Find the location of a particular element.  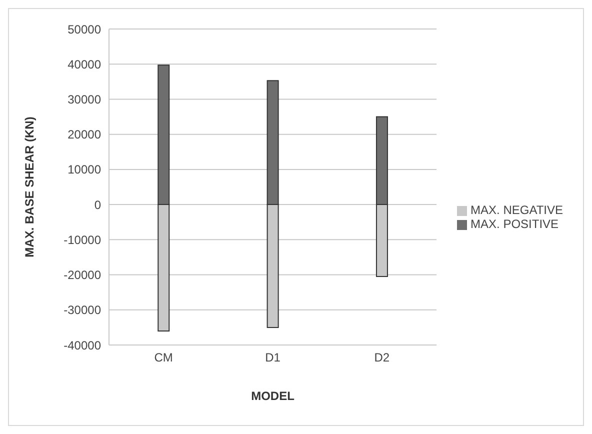

y-tick-label: 0 is located at coordinates (98, 205).